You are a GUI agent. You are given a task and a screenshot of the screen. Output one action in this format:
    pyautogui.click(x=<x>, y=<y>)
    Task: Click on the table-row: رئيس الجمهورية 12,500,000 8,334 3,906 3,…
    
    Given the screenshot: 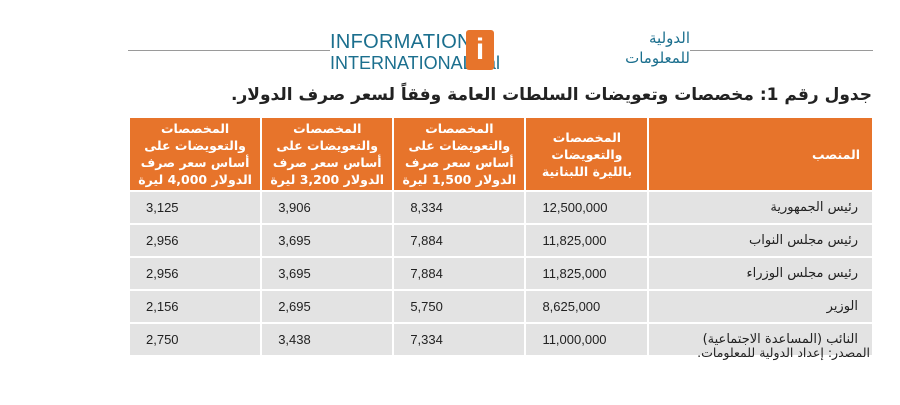 What is the action you would take?
    pyautogui.click(x=501, y=207)
    